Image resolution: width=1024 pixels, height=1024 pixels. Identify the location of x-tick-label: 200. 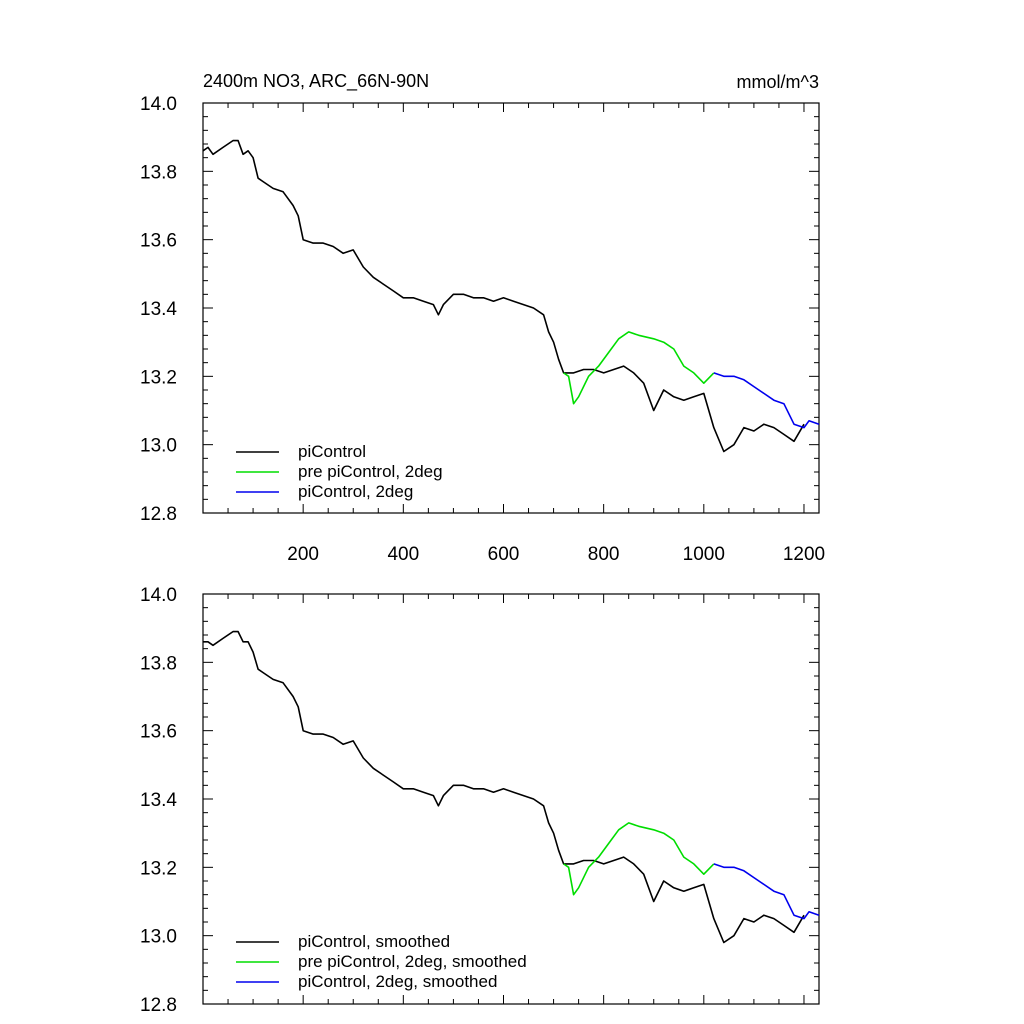
(303, 554).